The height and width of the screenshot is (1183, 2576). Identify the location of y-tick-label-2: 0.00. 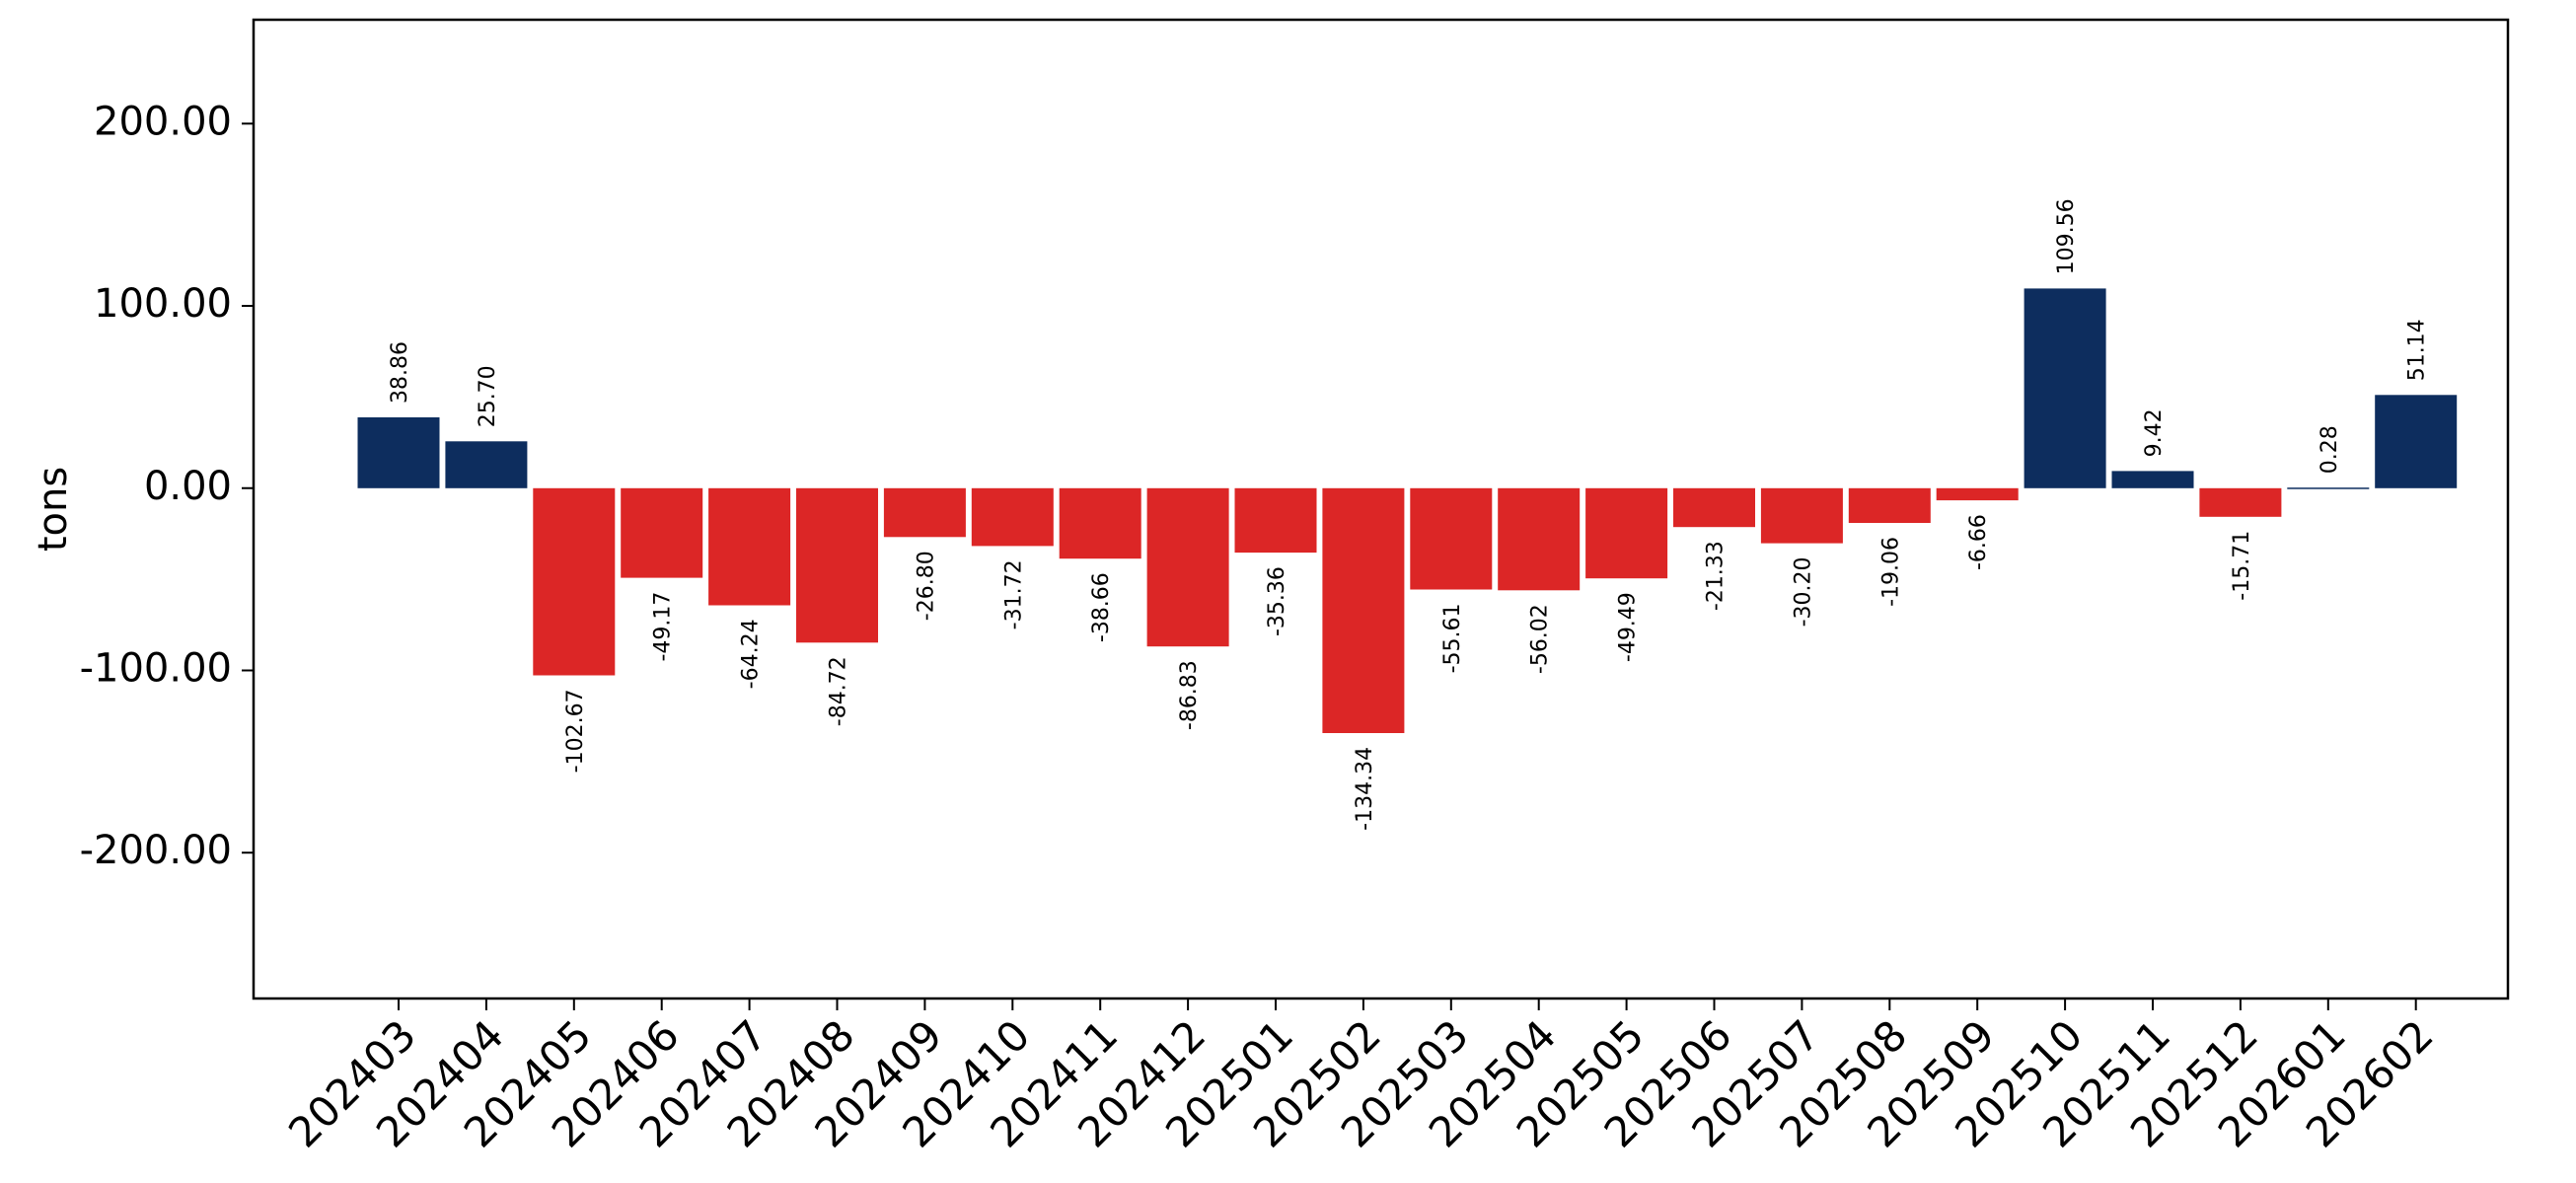
(188, 486).